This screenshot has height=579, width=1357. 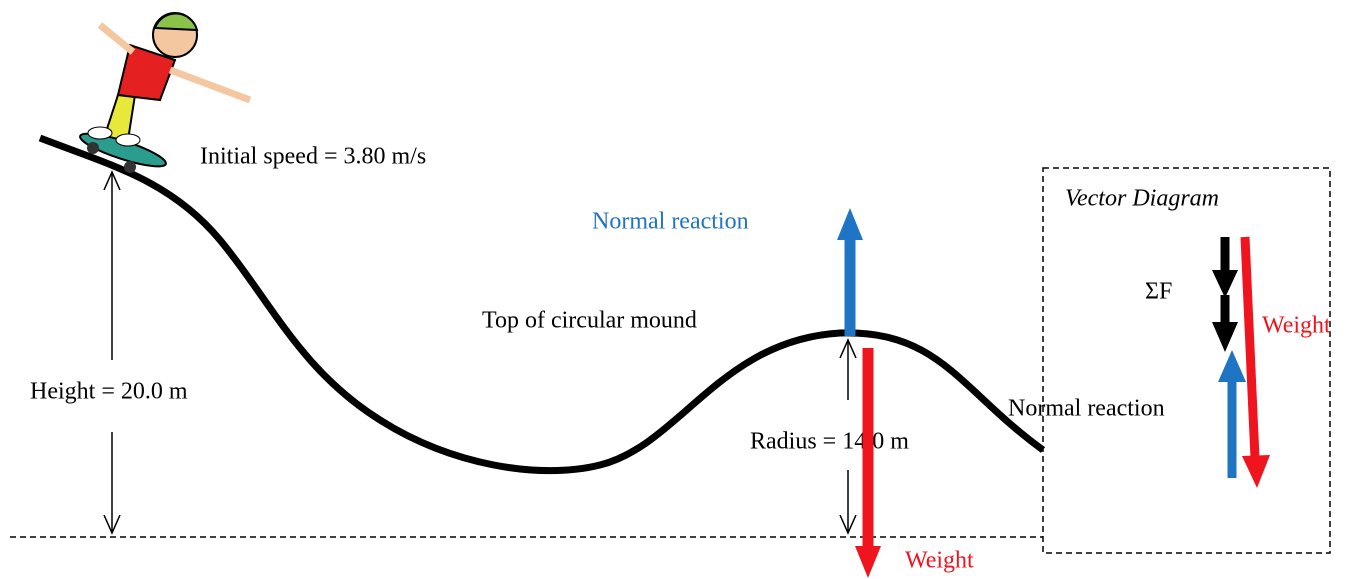 I want to click on radius-label: Radius = 14.0 m, so click(x=829, y=442).